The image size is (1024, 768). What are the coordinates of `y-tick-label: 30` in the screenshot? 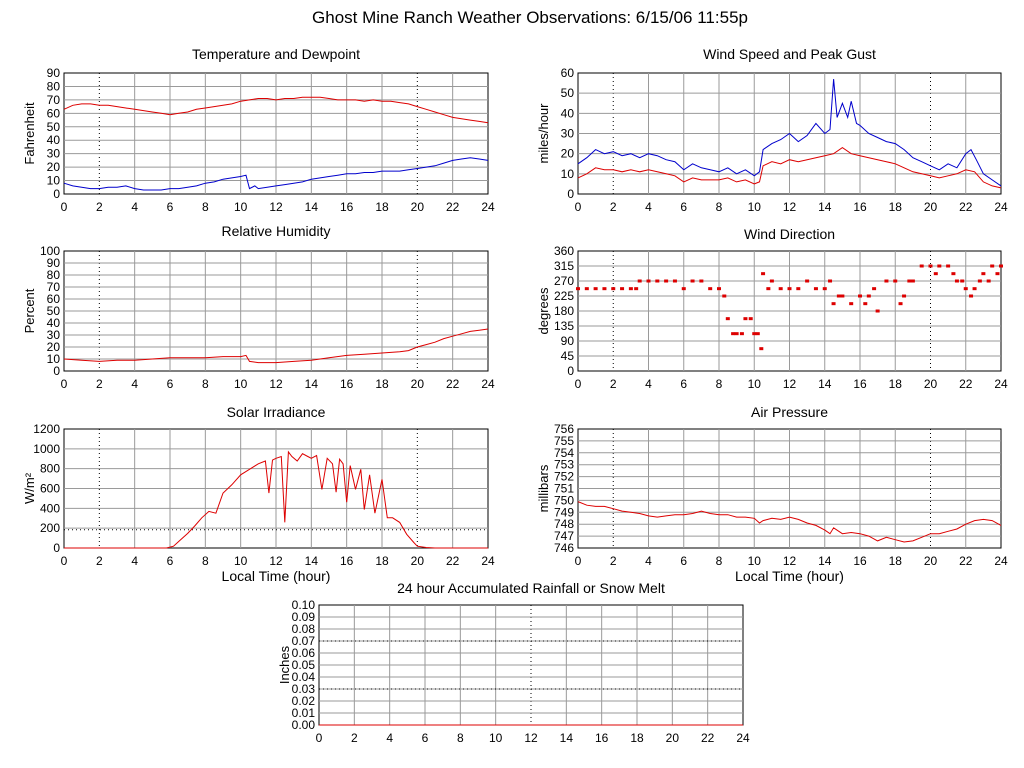 It's located at (568, 134).